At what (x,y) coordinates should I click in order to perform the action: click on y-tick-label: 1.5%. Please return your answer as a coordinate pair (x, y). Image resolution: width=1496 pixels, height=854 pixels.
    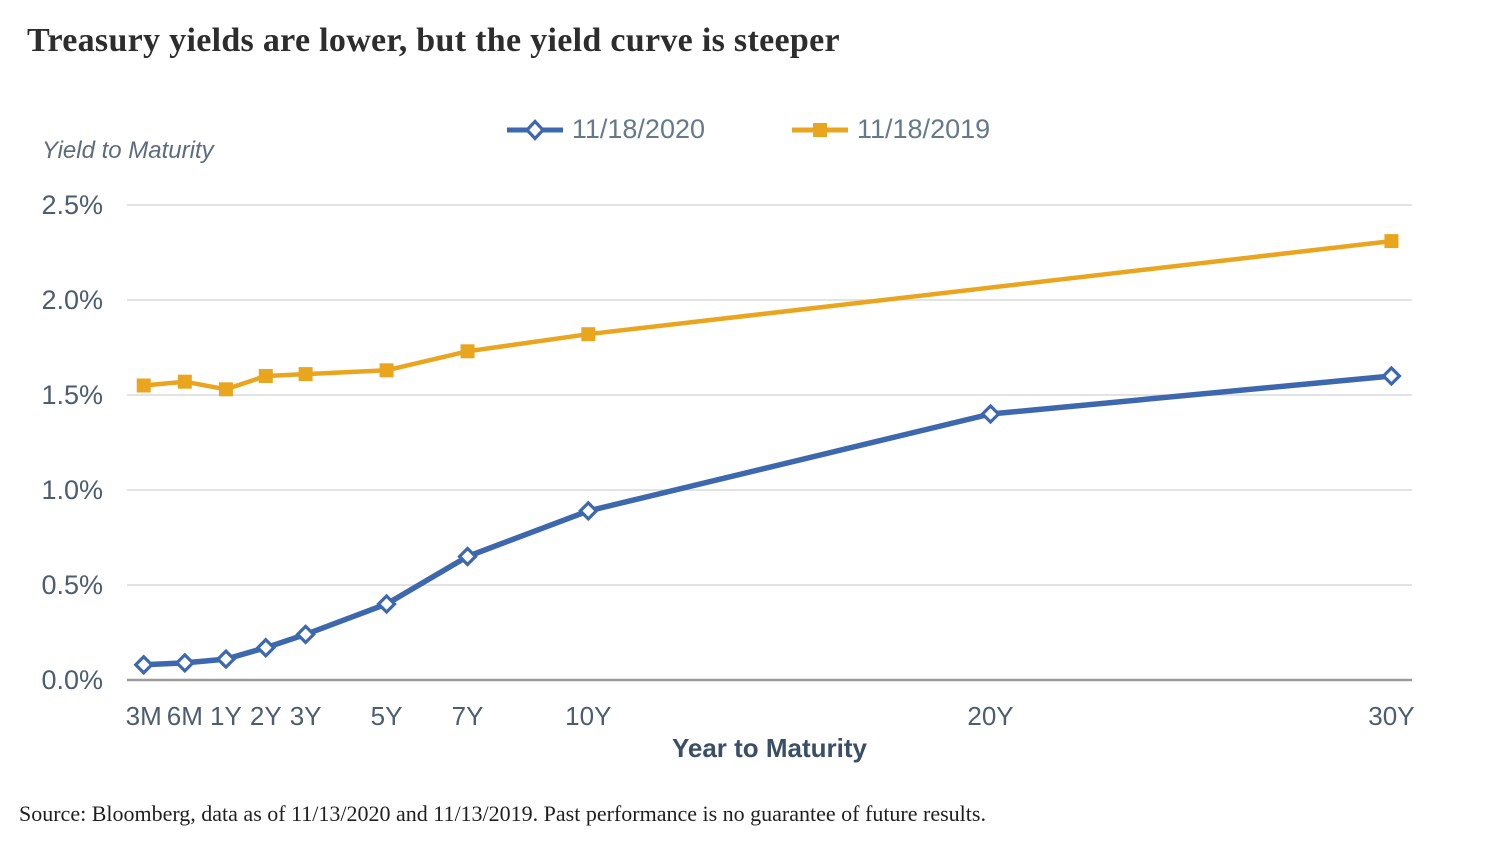
    Looking at the image, I should click on (72, 395).